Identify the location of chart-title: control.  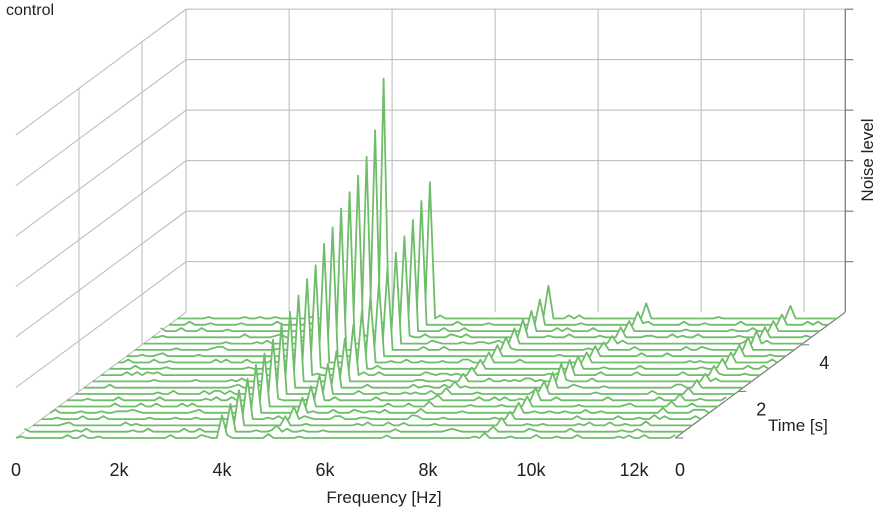
(30, 10).